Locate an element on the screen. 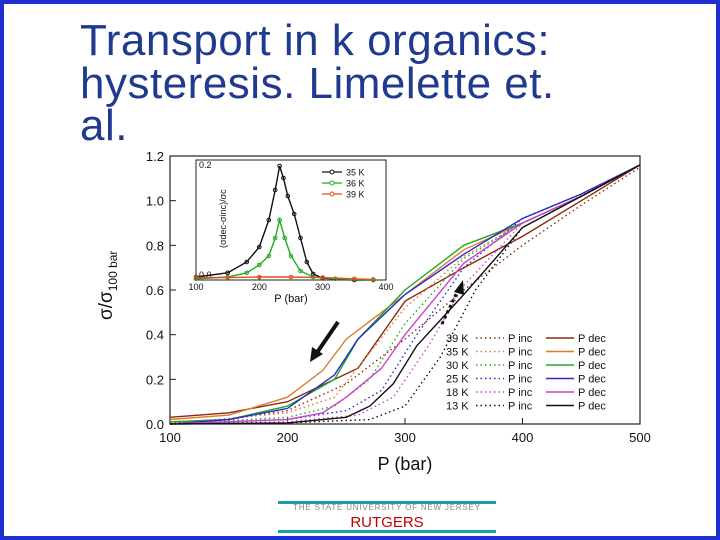 The image size is (720, 540). inset-y-tick-label: 0.2 is located at coordinates (205, 165).